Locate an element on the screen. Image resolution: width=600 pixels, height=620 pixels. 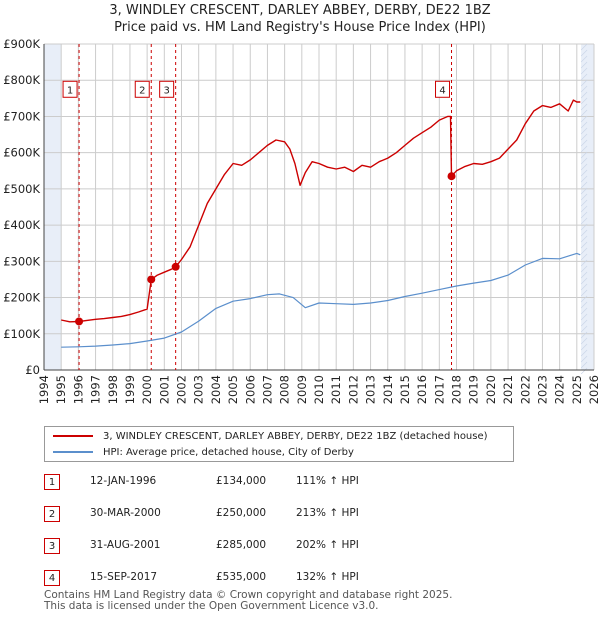
x-tick-label: 2000 is located at coordinates (147, 389).